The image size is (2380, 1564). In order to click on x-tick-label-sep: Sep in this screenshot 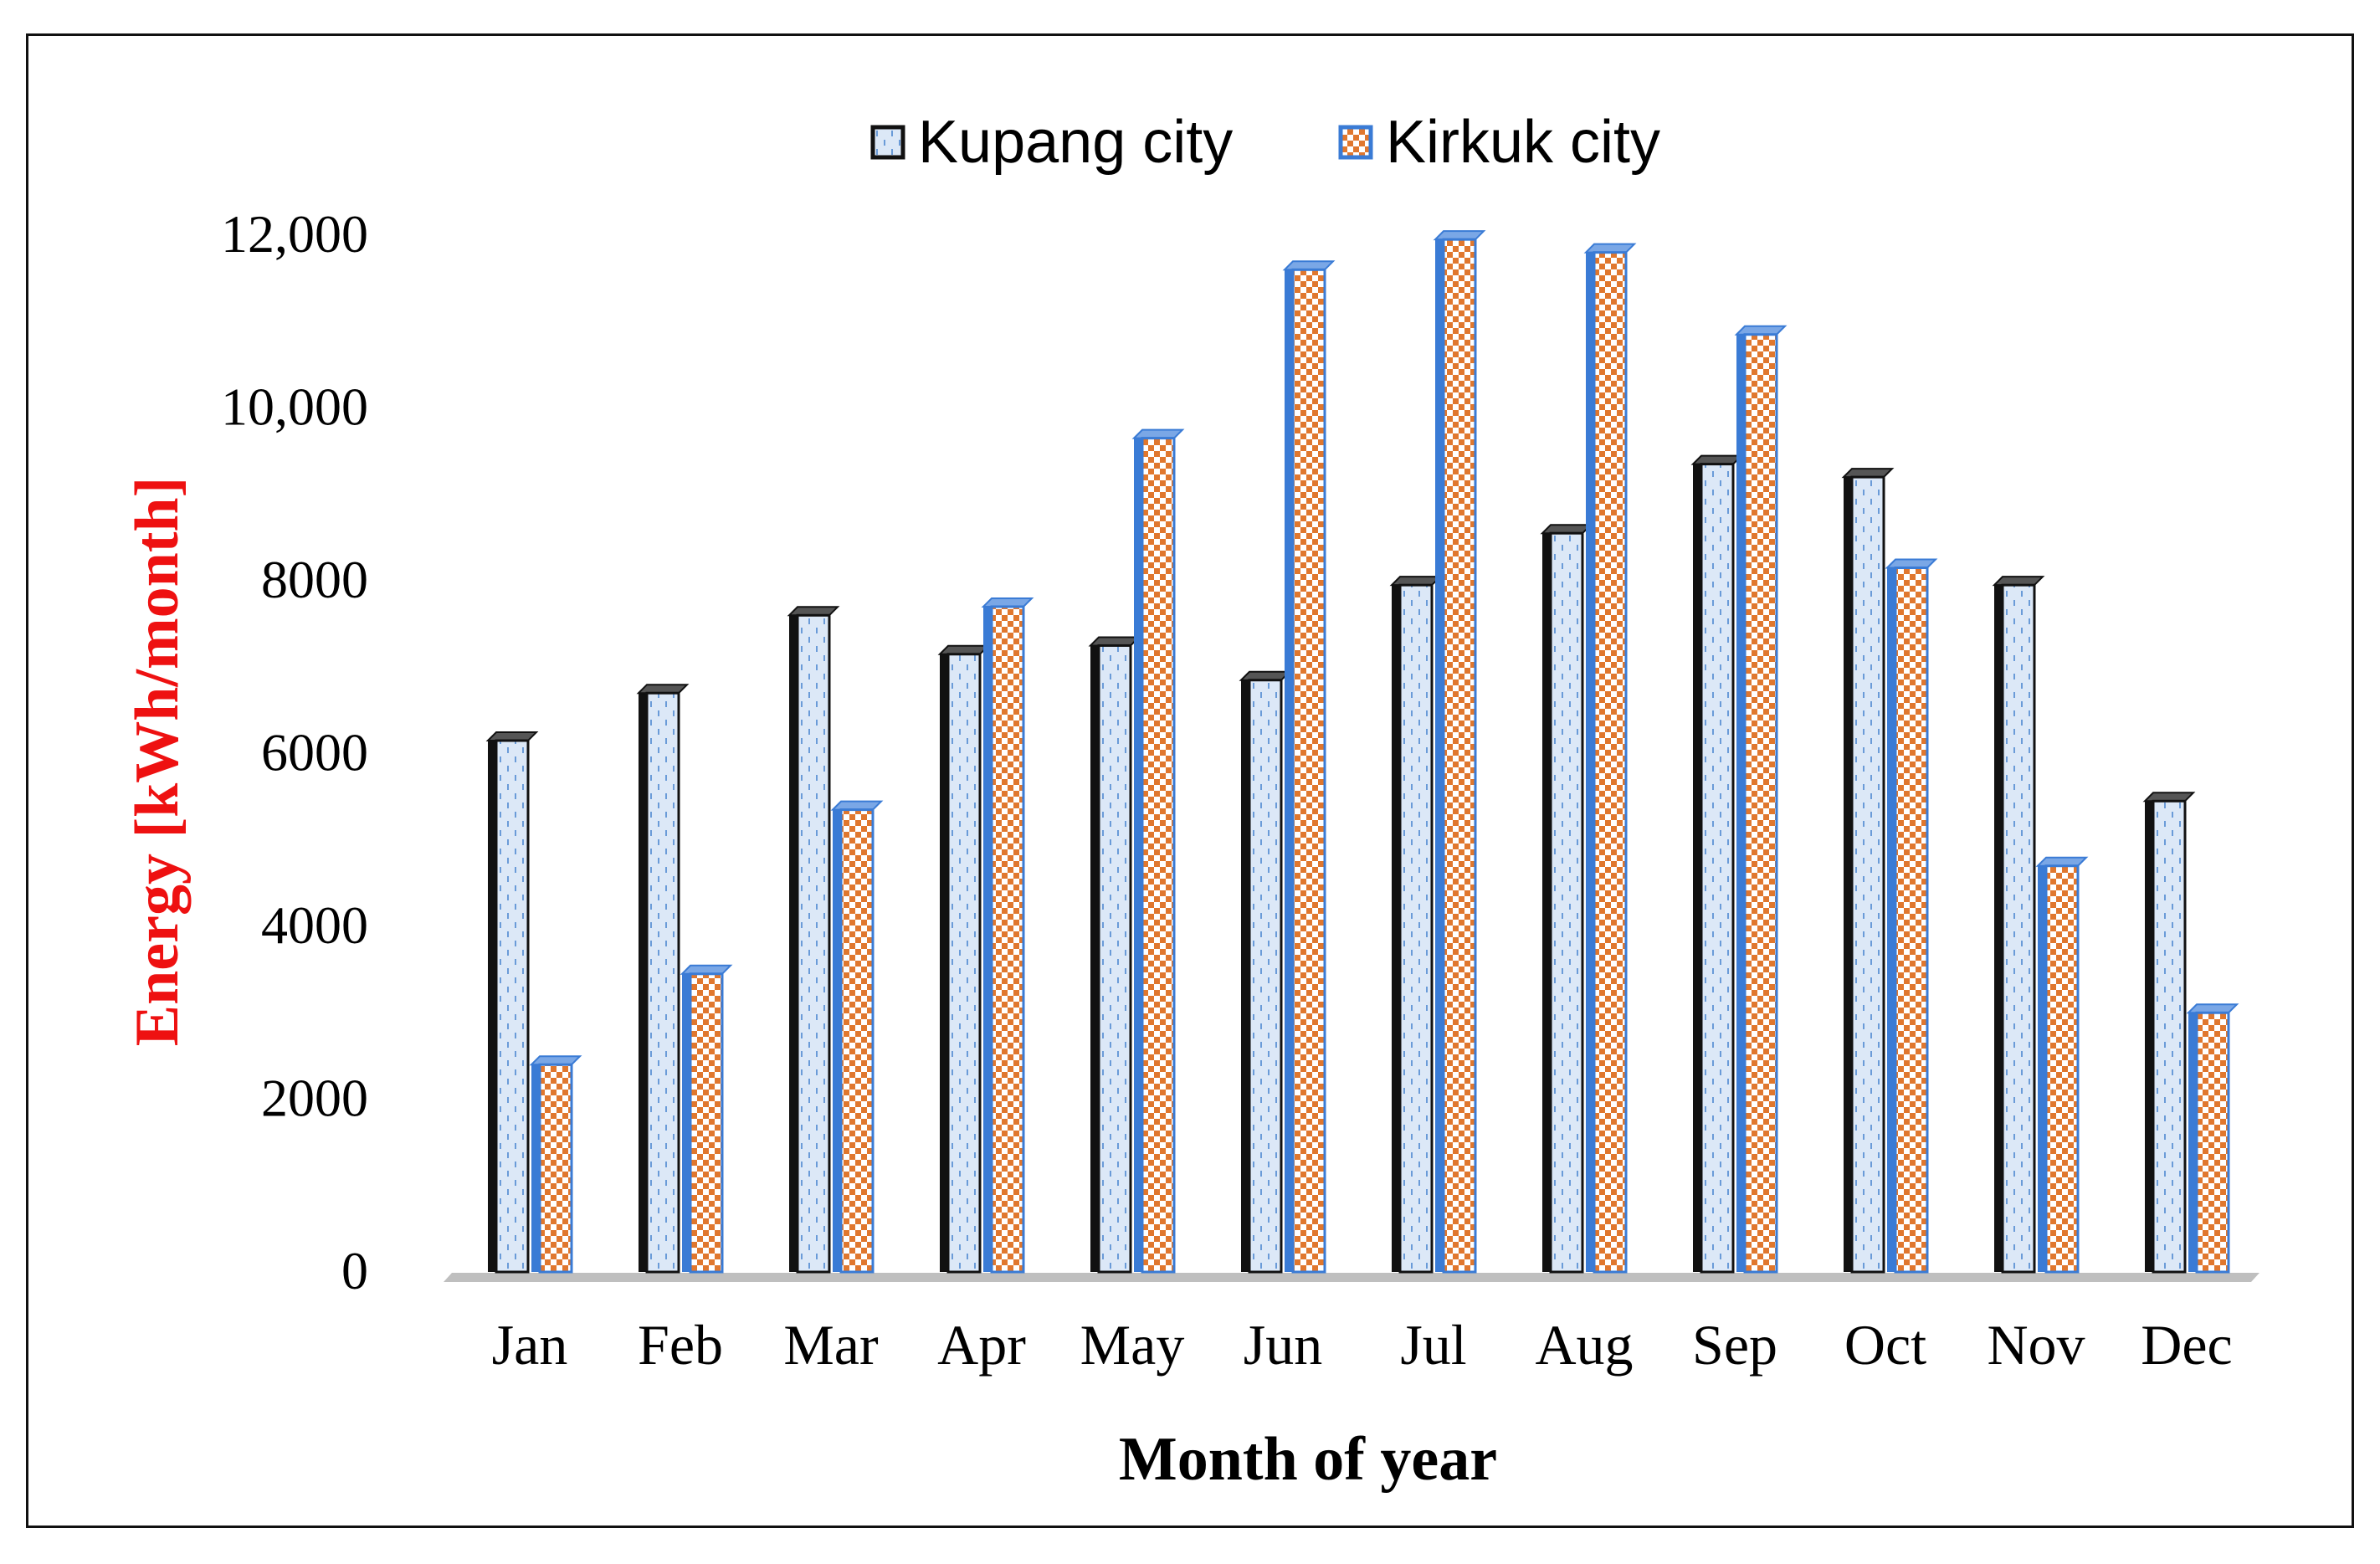, I will do `click(1734, 1345)`.